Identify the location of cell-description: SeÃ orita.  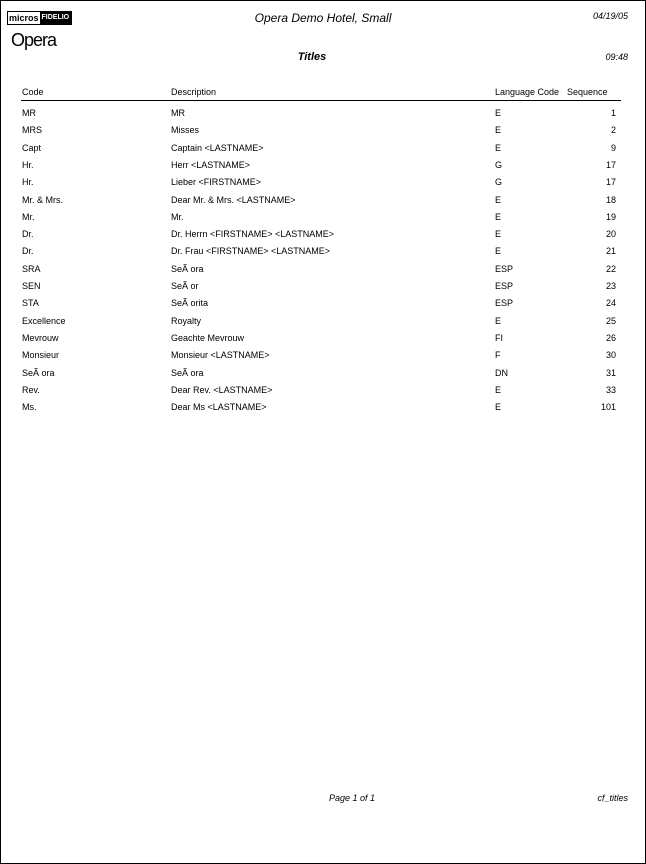
(190, 303).